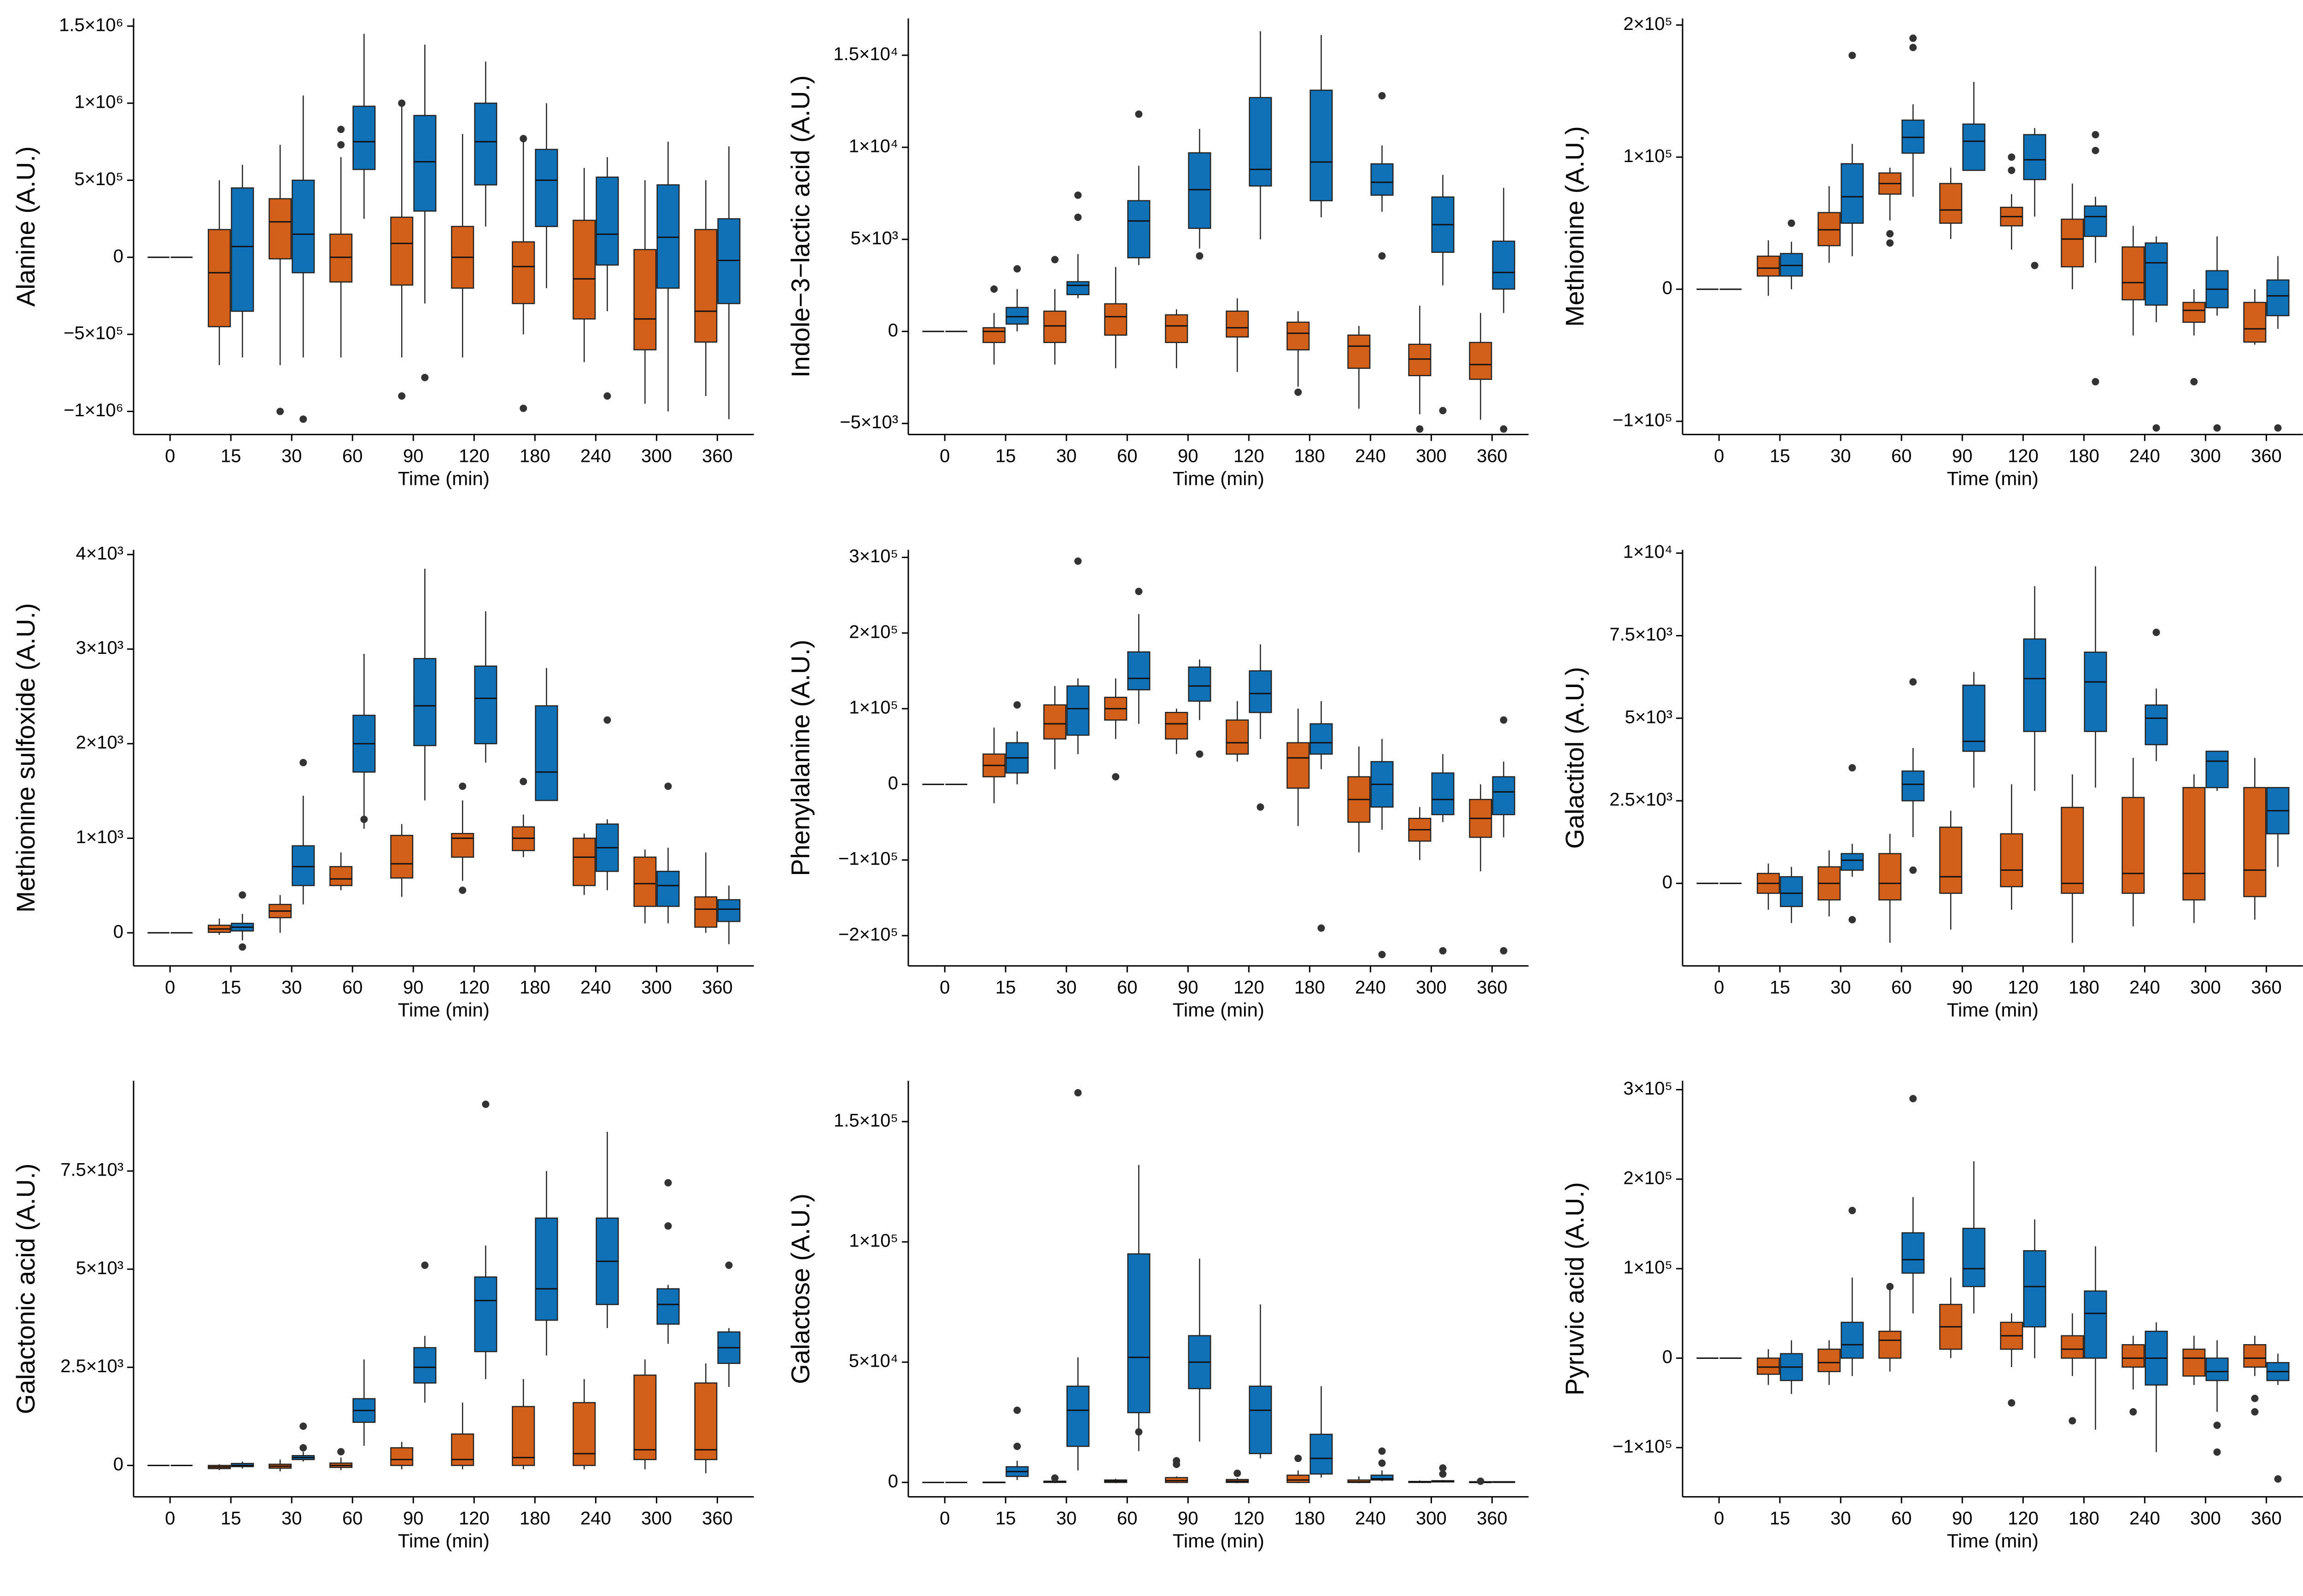  Describe the element at coordinates (2267, 987) in the screenshot. I see `x-tick-label: 360` at that location.